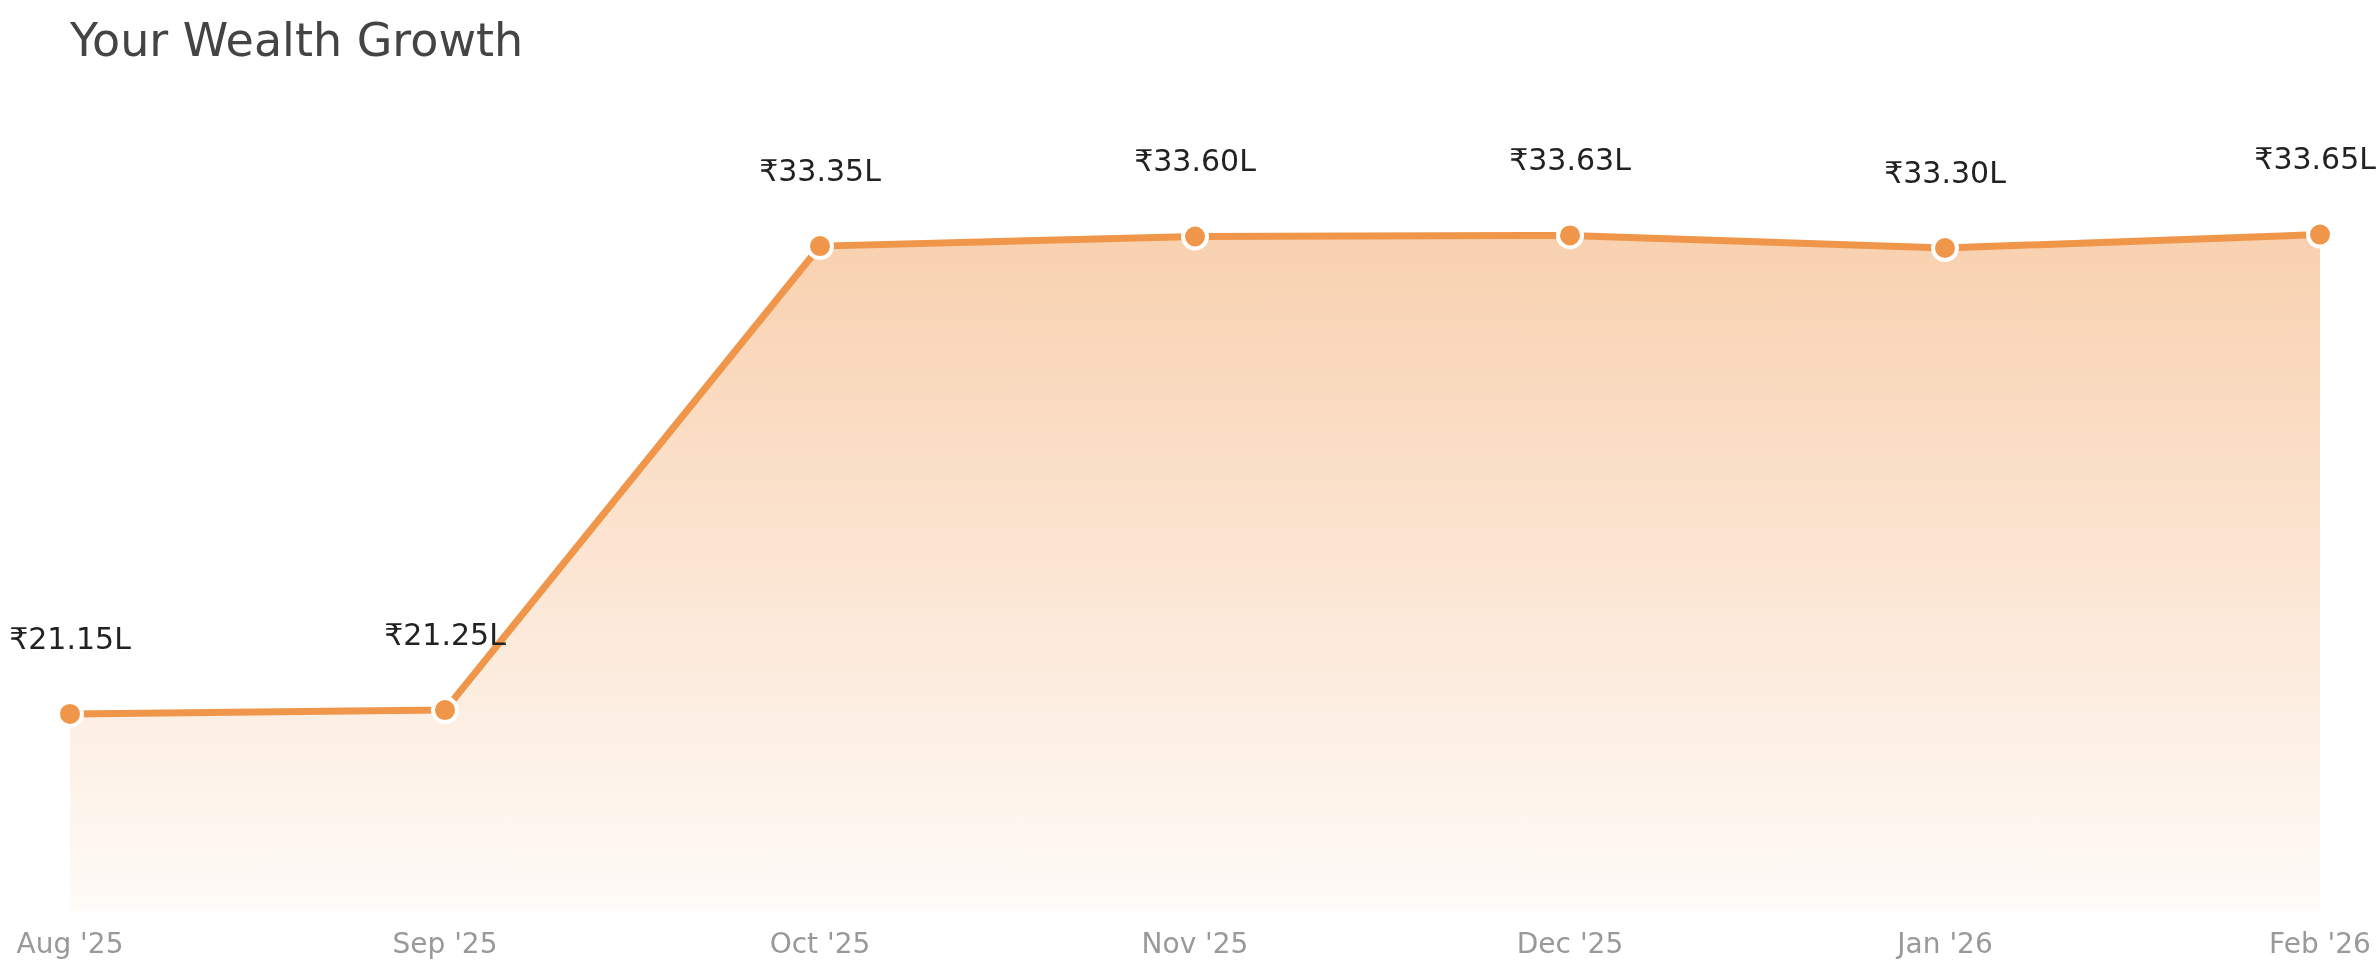 The height and width of the screenshot is (979, 2380). Describe the element at coordinates (820, 170) in the screenshot. I see `data-label: ₹33.35L` at that location.